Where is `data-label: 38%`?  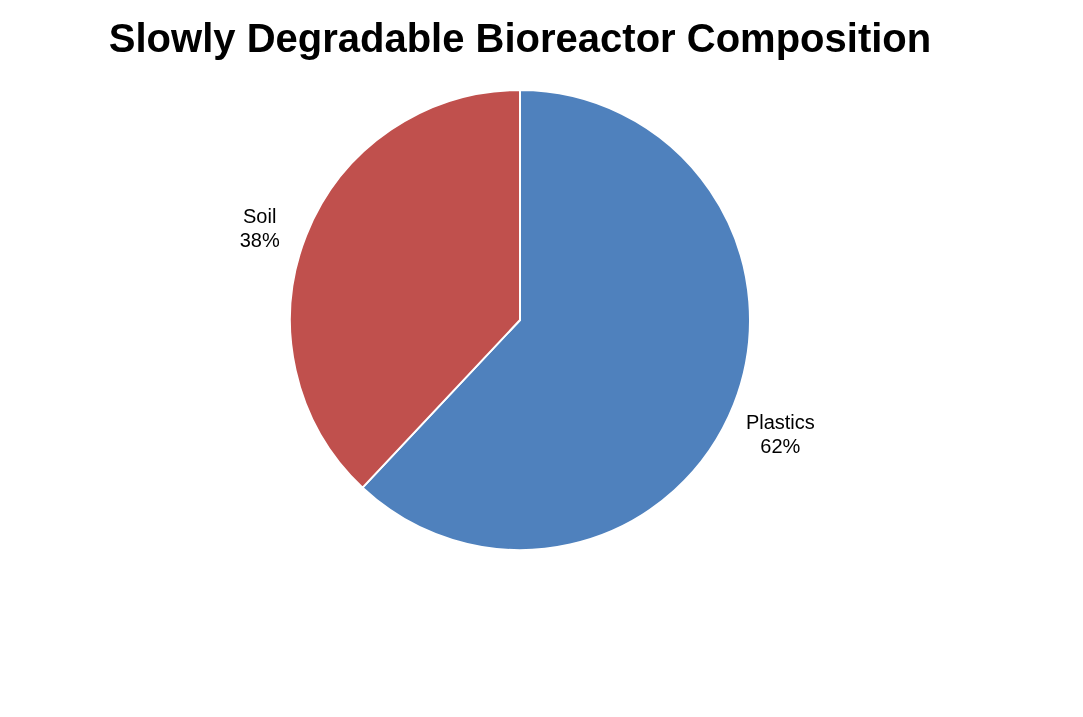
data-label: 38% is located at coordinates (259, 239).